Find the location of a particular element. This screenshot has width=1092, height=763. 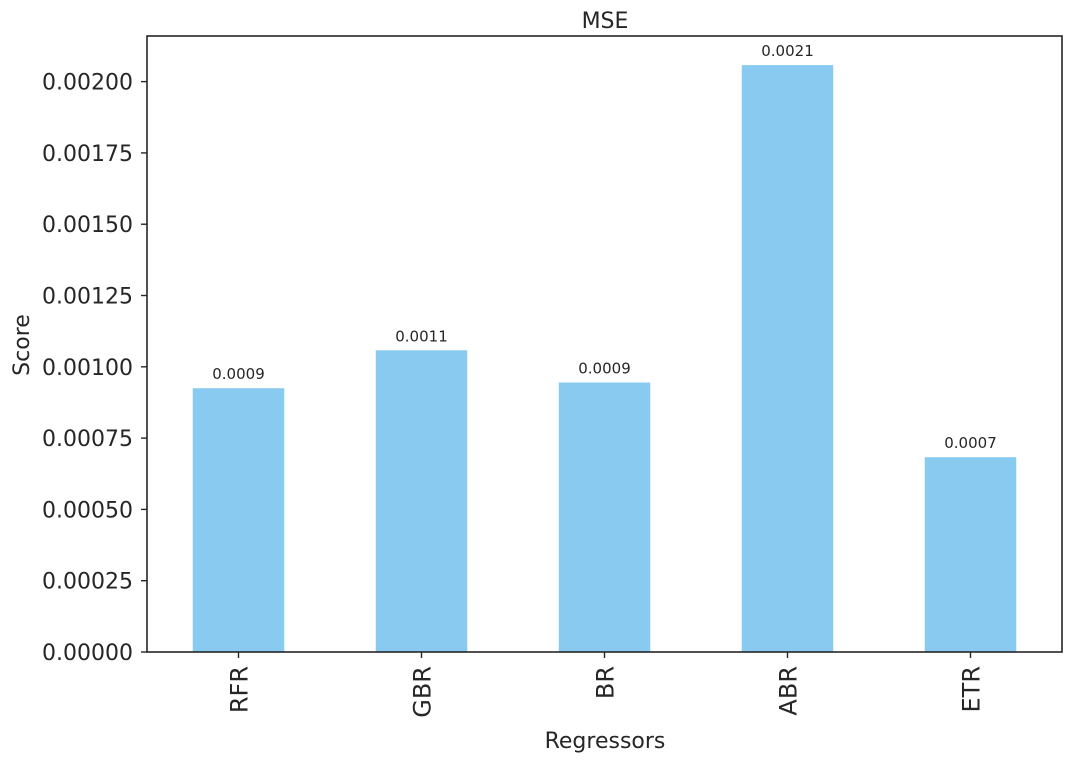

data-label-etr: 0.0007 is located at coordinates (970, 443).